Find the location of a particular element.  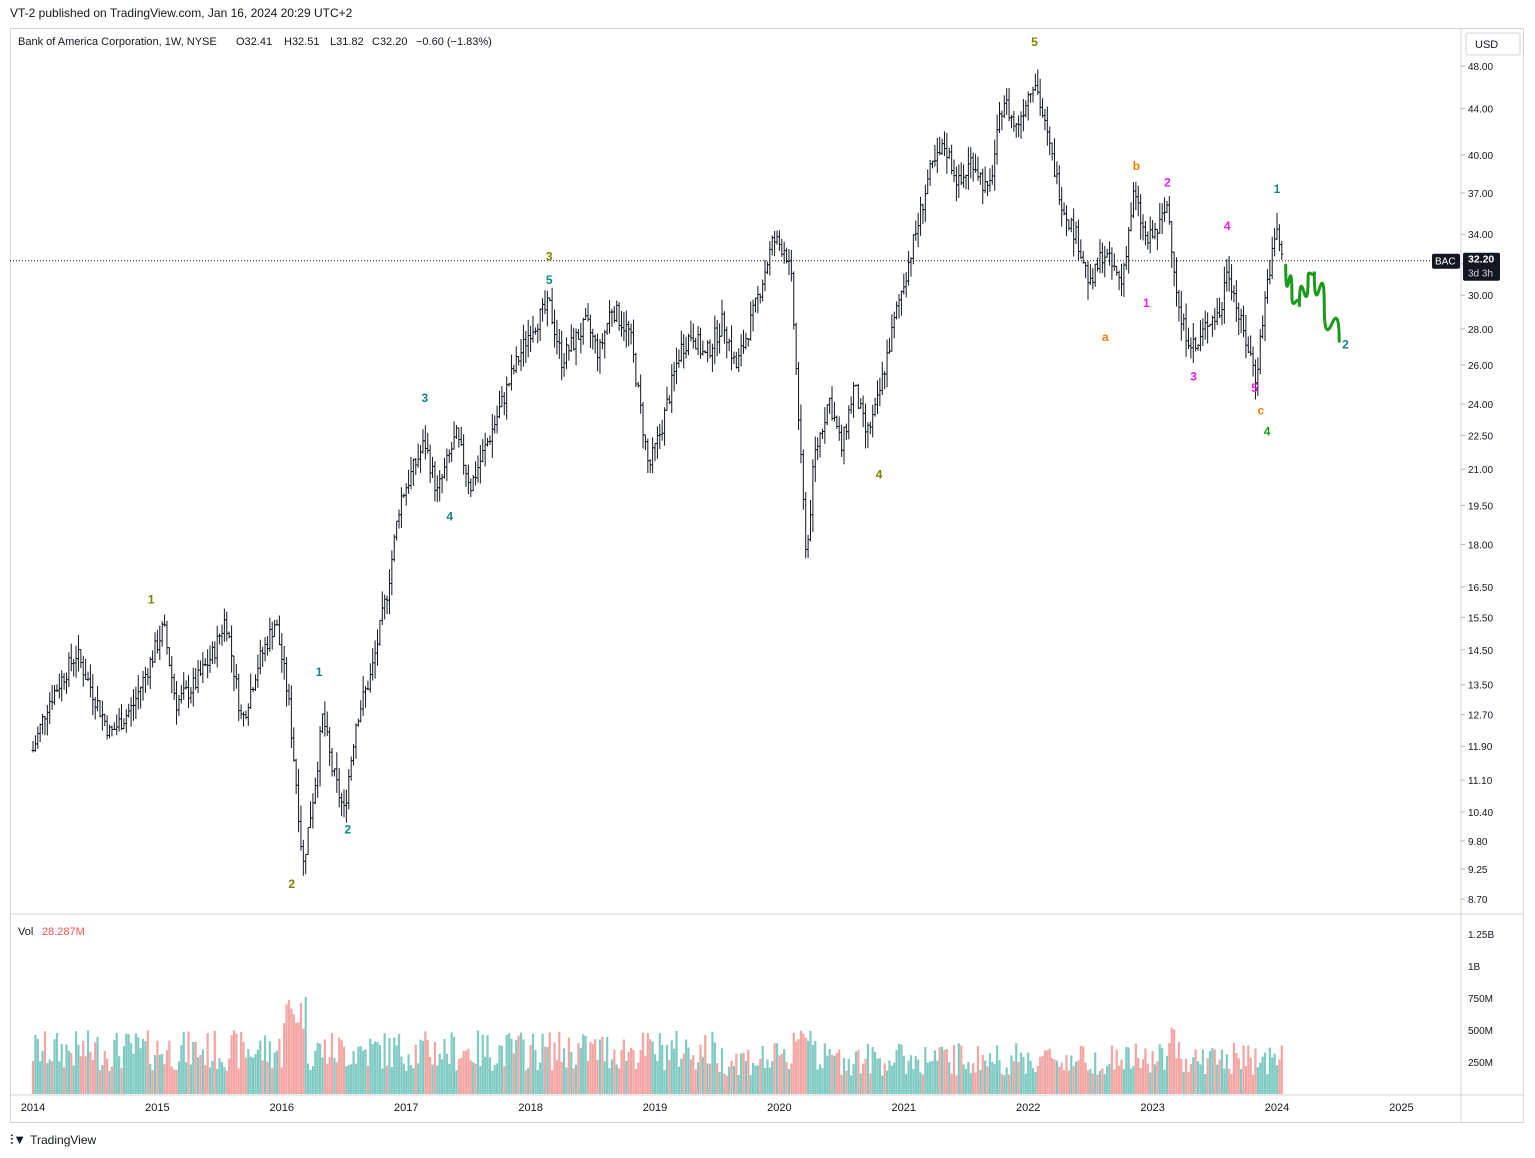

wave-label: 4 is located at coordinates (1227, 226).